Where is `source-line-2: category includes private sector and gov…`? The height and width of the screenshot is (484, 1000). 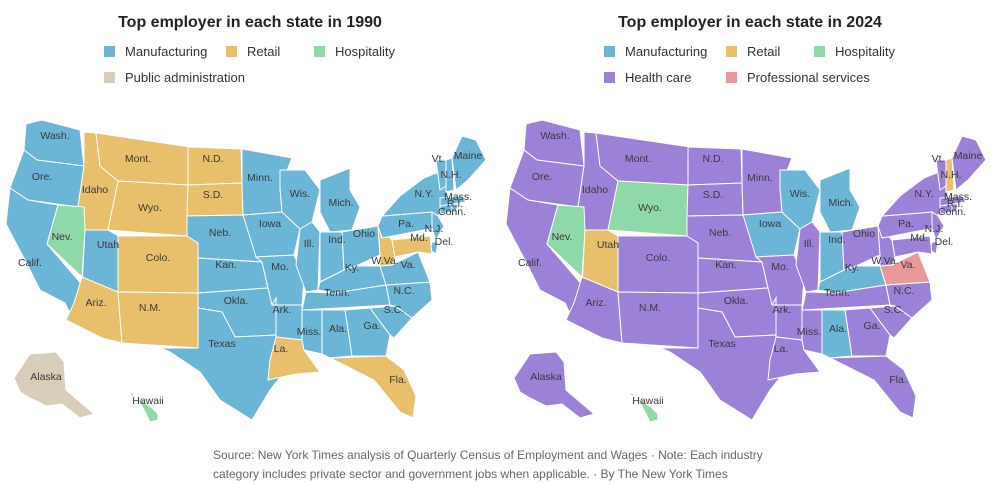
source-line-2: category includes private sector and gov… is located at coordinates (470, 474).